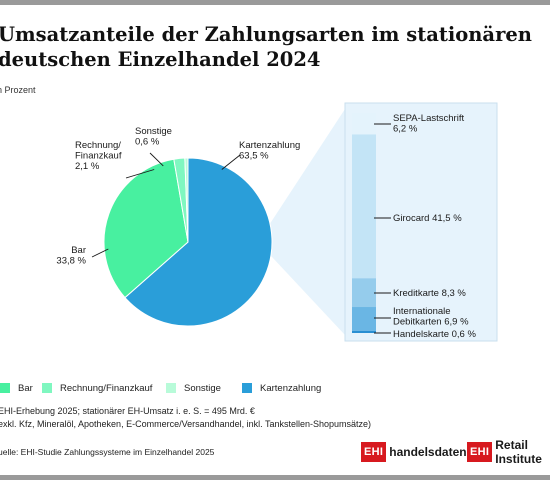 This screenshot has width=550, height=480. What do you see at coordinates (140, 174) in the screenshot?
I see `pie-leader-rechnung-finanzkauf` at bounding box center [140, 174].